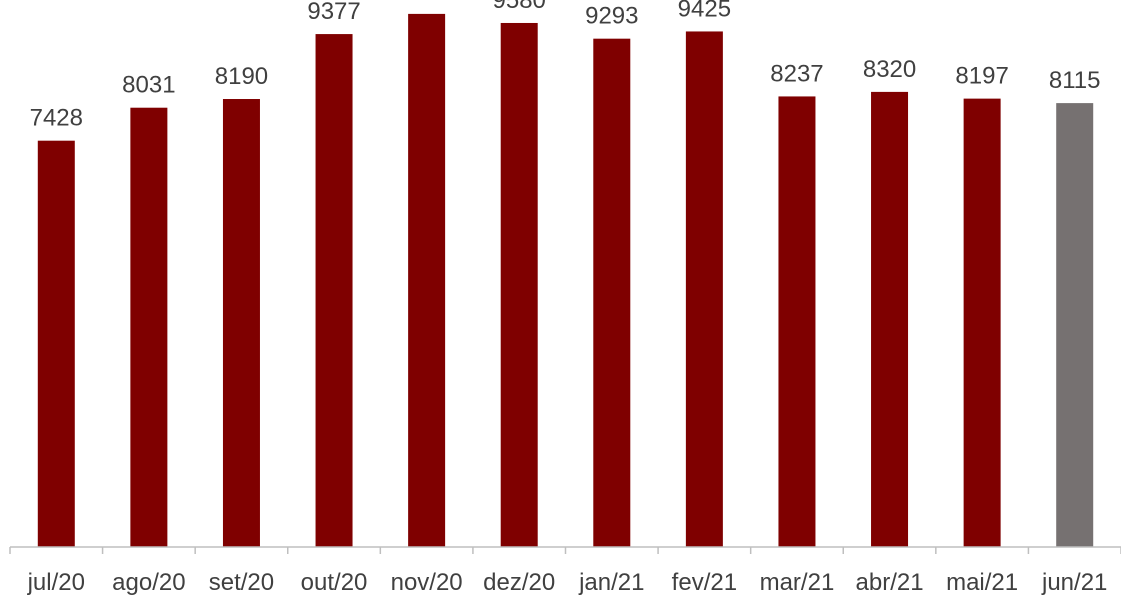  I want to click on value-label-mai-21: 8197, so click(981, 76).